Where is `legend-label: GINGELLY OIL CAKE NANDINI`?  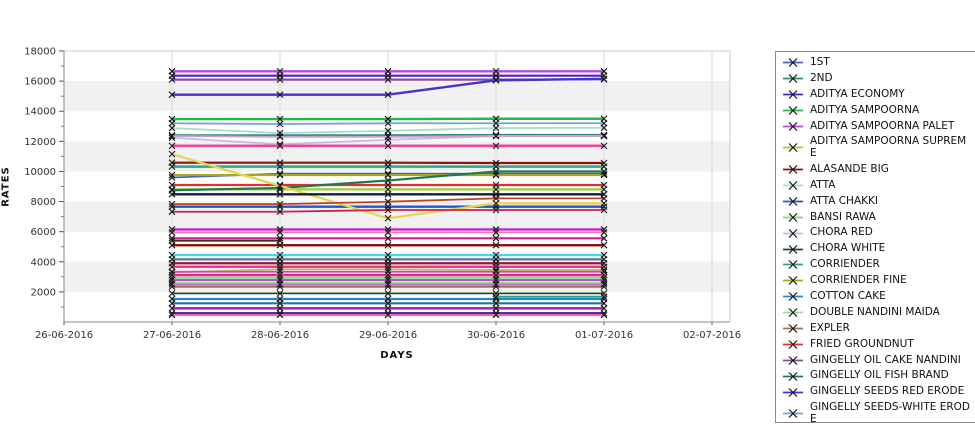
legend-label: GINGELLY OIL CAKE NANDINI is located at coordinates (885, 359).